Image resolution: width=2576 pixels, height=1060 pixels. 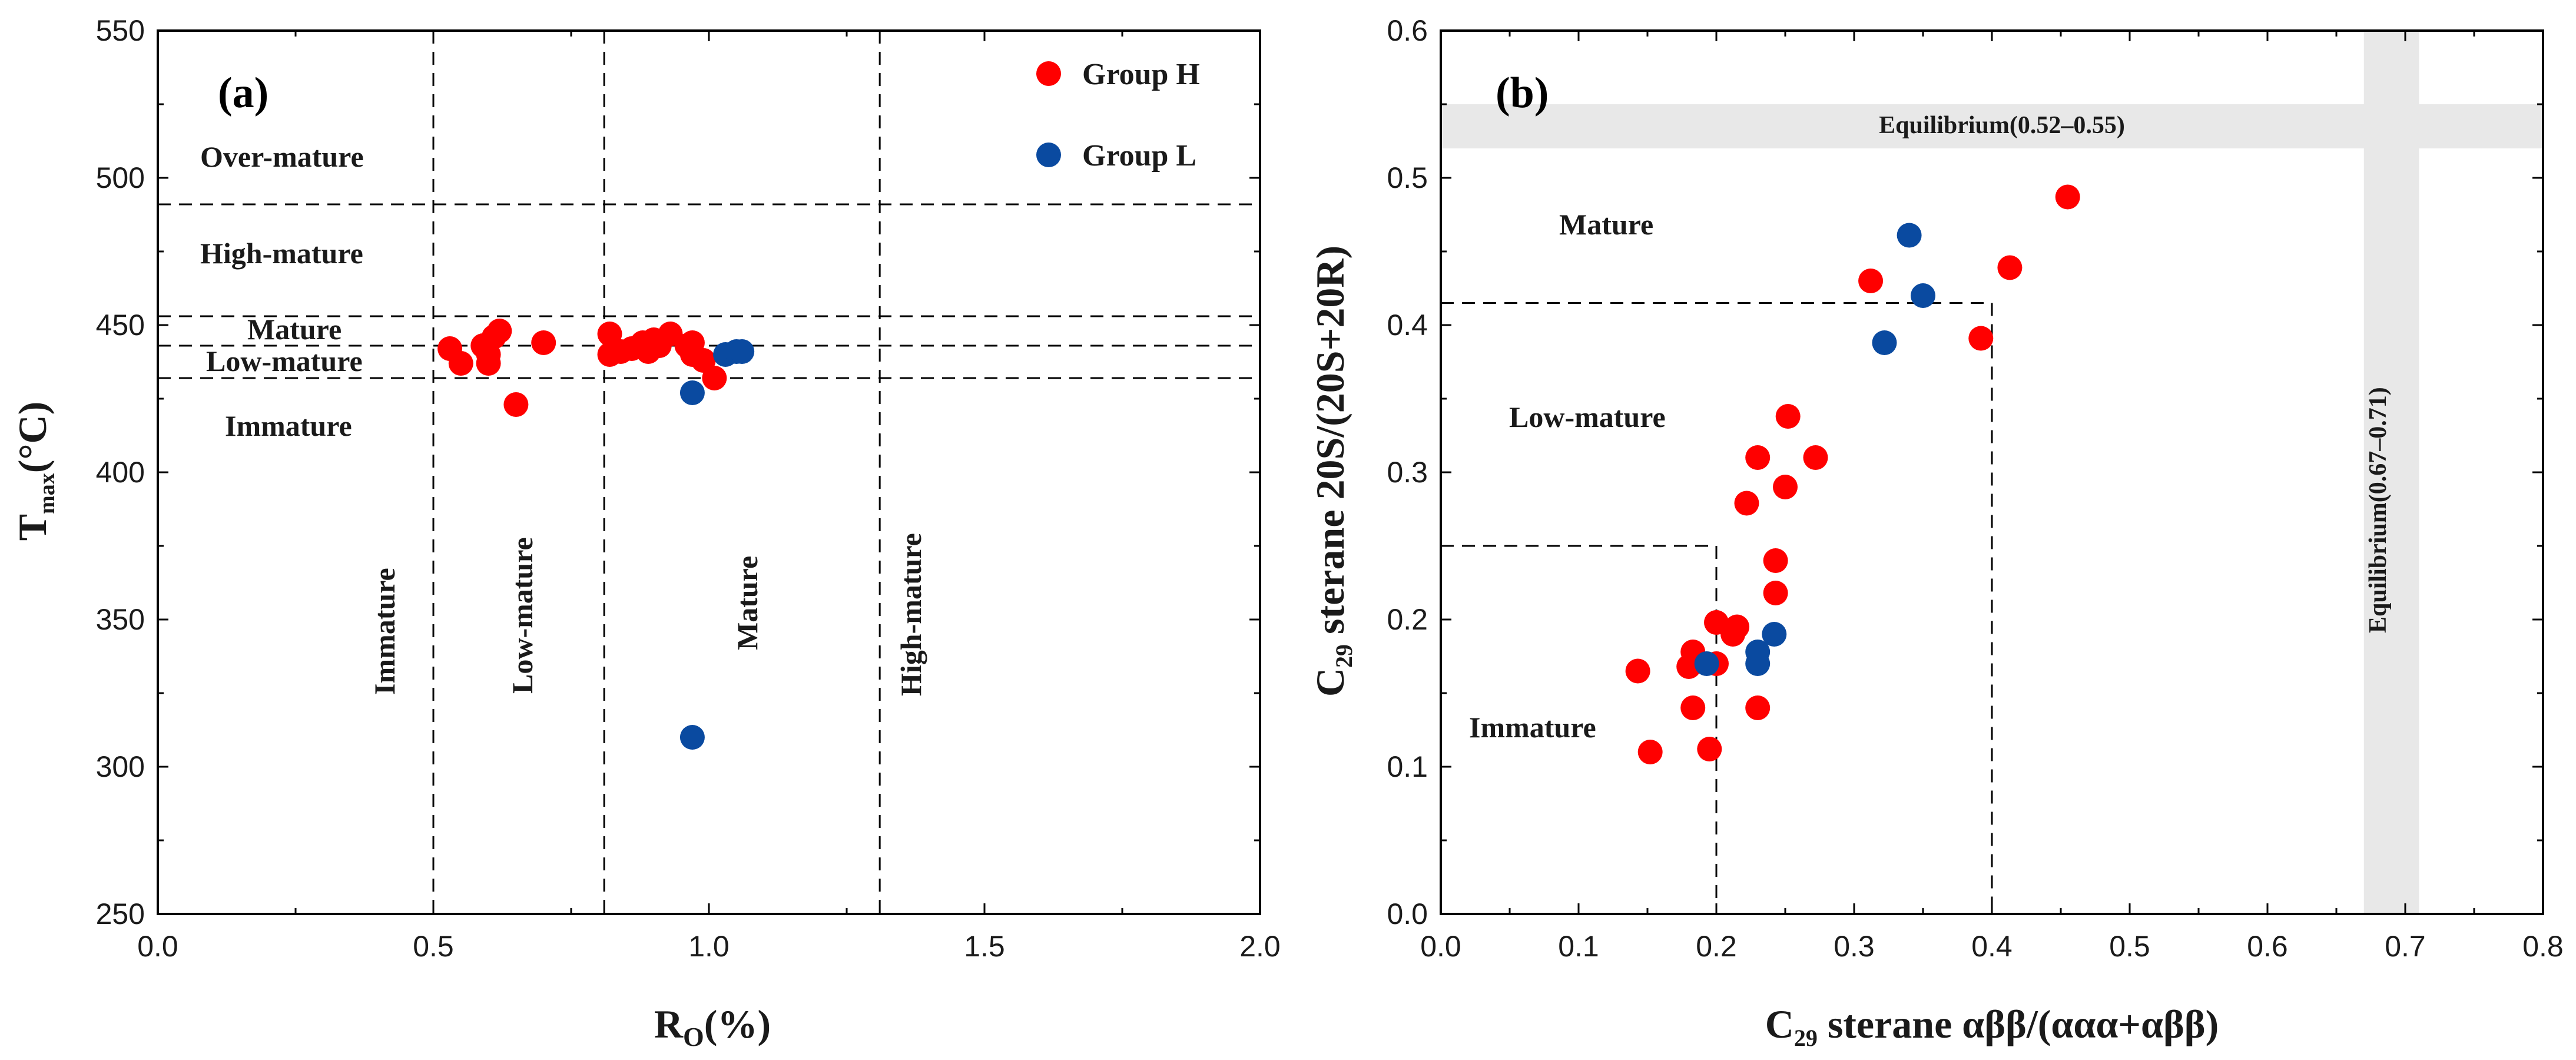 What do you see at coordinates (1588, 416) in the screenshot?
I see `panel-b-zone-low-mature: Low-mature` at bounding box center [1588, 416].